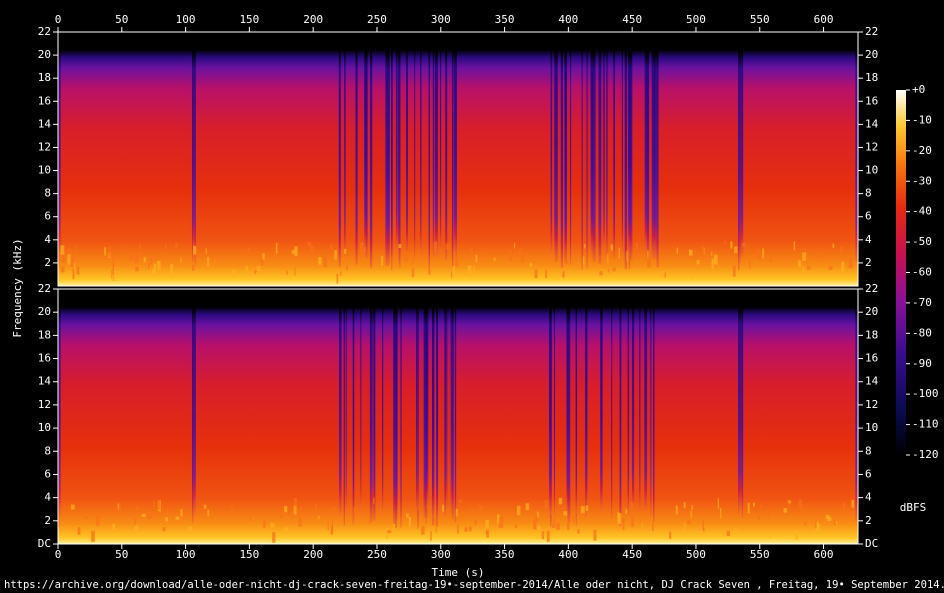  What do you see at coordinates (918, 89) in the screenshot?
I see `colorbar-tick-label: +0` at bounding box center [918, 89].